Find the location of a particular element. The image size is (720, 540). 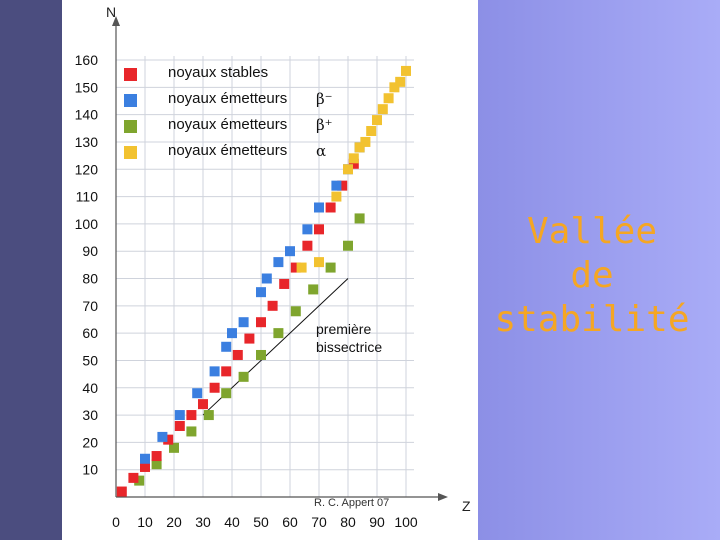

slide-title: Vallée de stabilité is located at coordinates (592, 276).